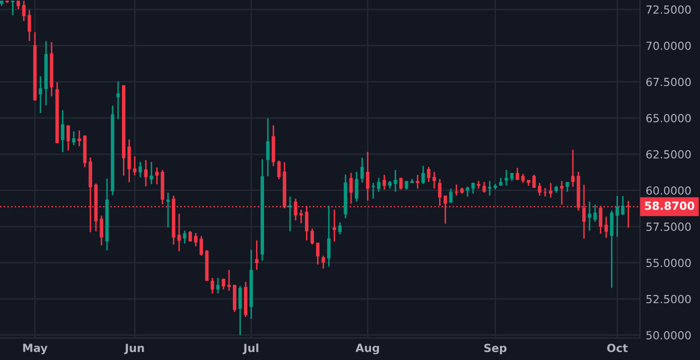 The image size is (700, 360). I want to click on y-tick-label: 67.5000, so click(668, 82).